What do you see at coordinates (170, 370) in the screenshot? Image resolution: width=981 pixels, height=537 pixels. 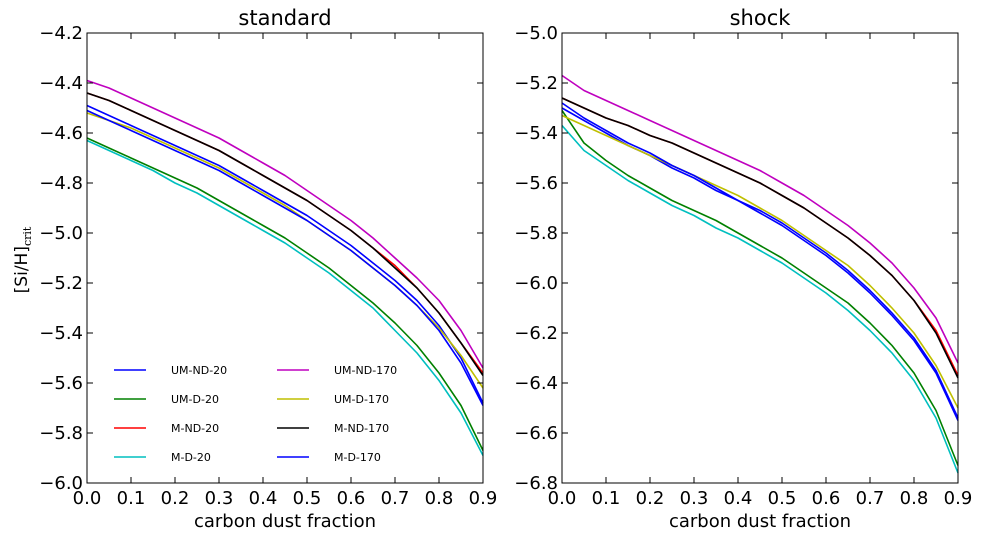 I see `legend-item-um-nd-20: UM-ND-20` at bounding box center [170, 370].